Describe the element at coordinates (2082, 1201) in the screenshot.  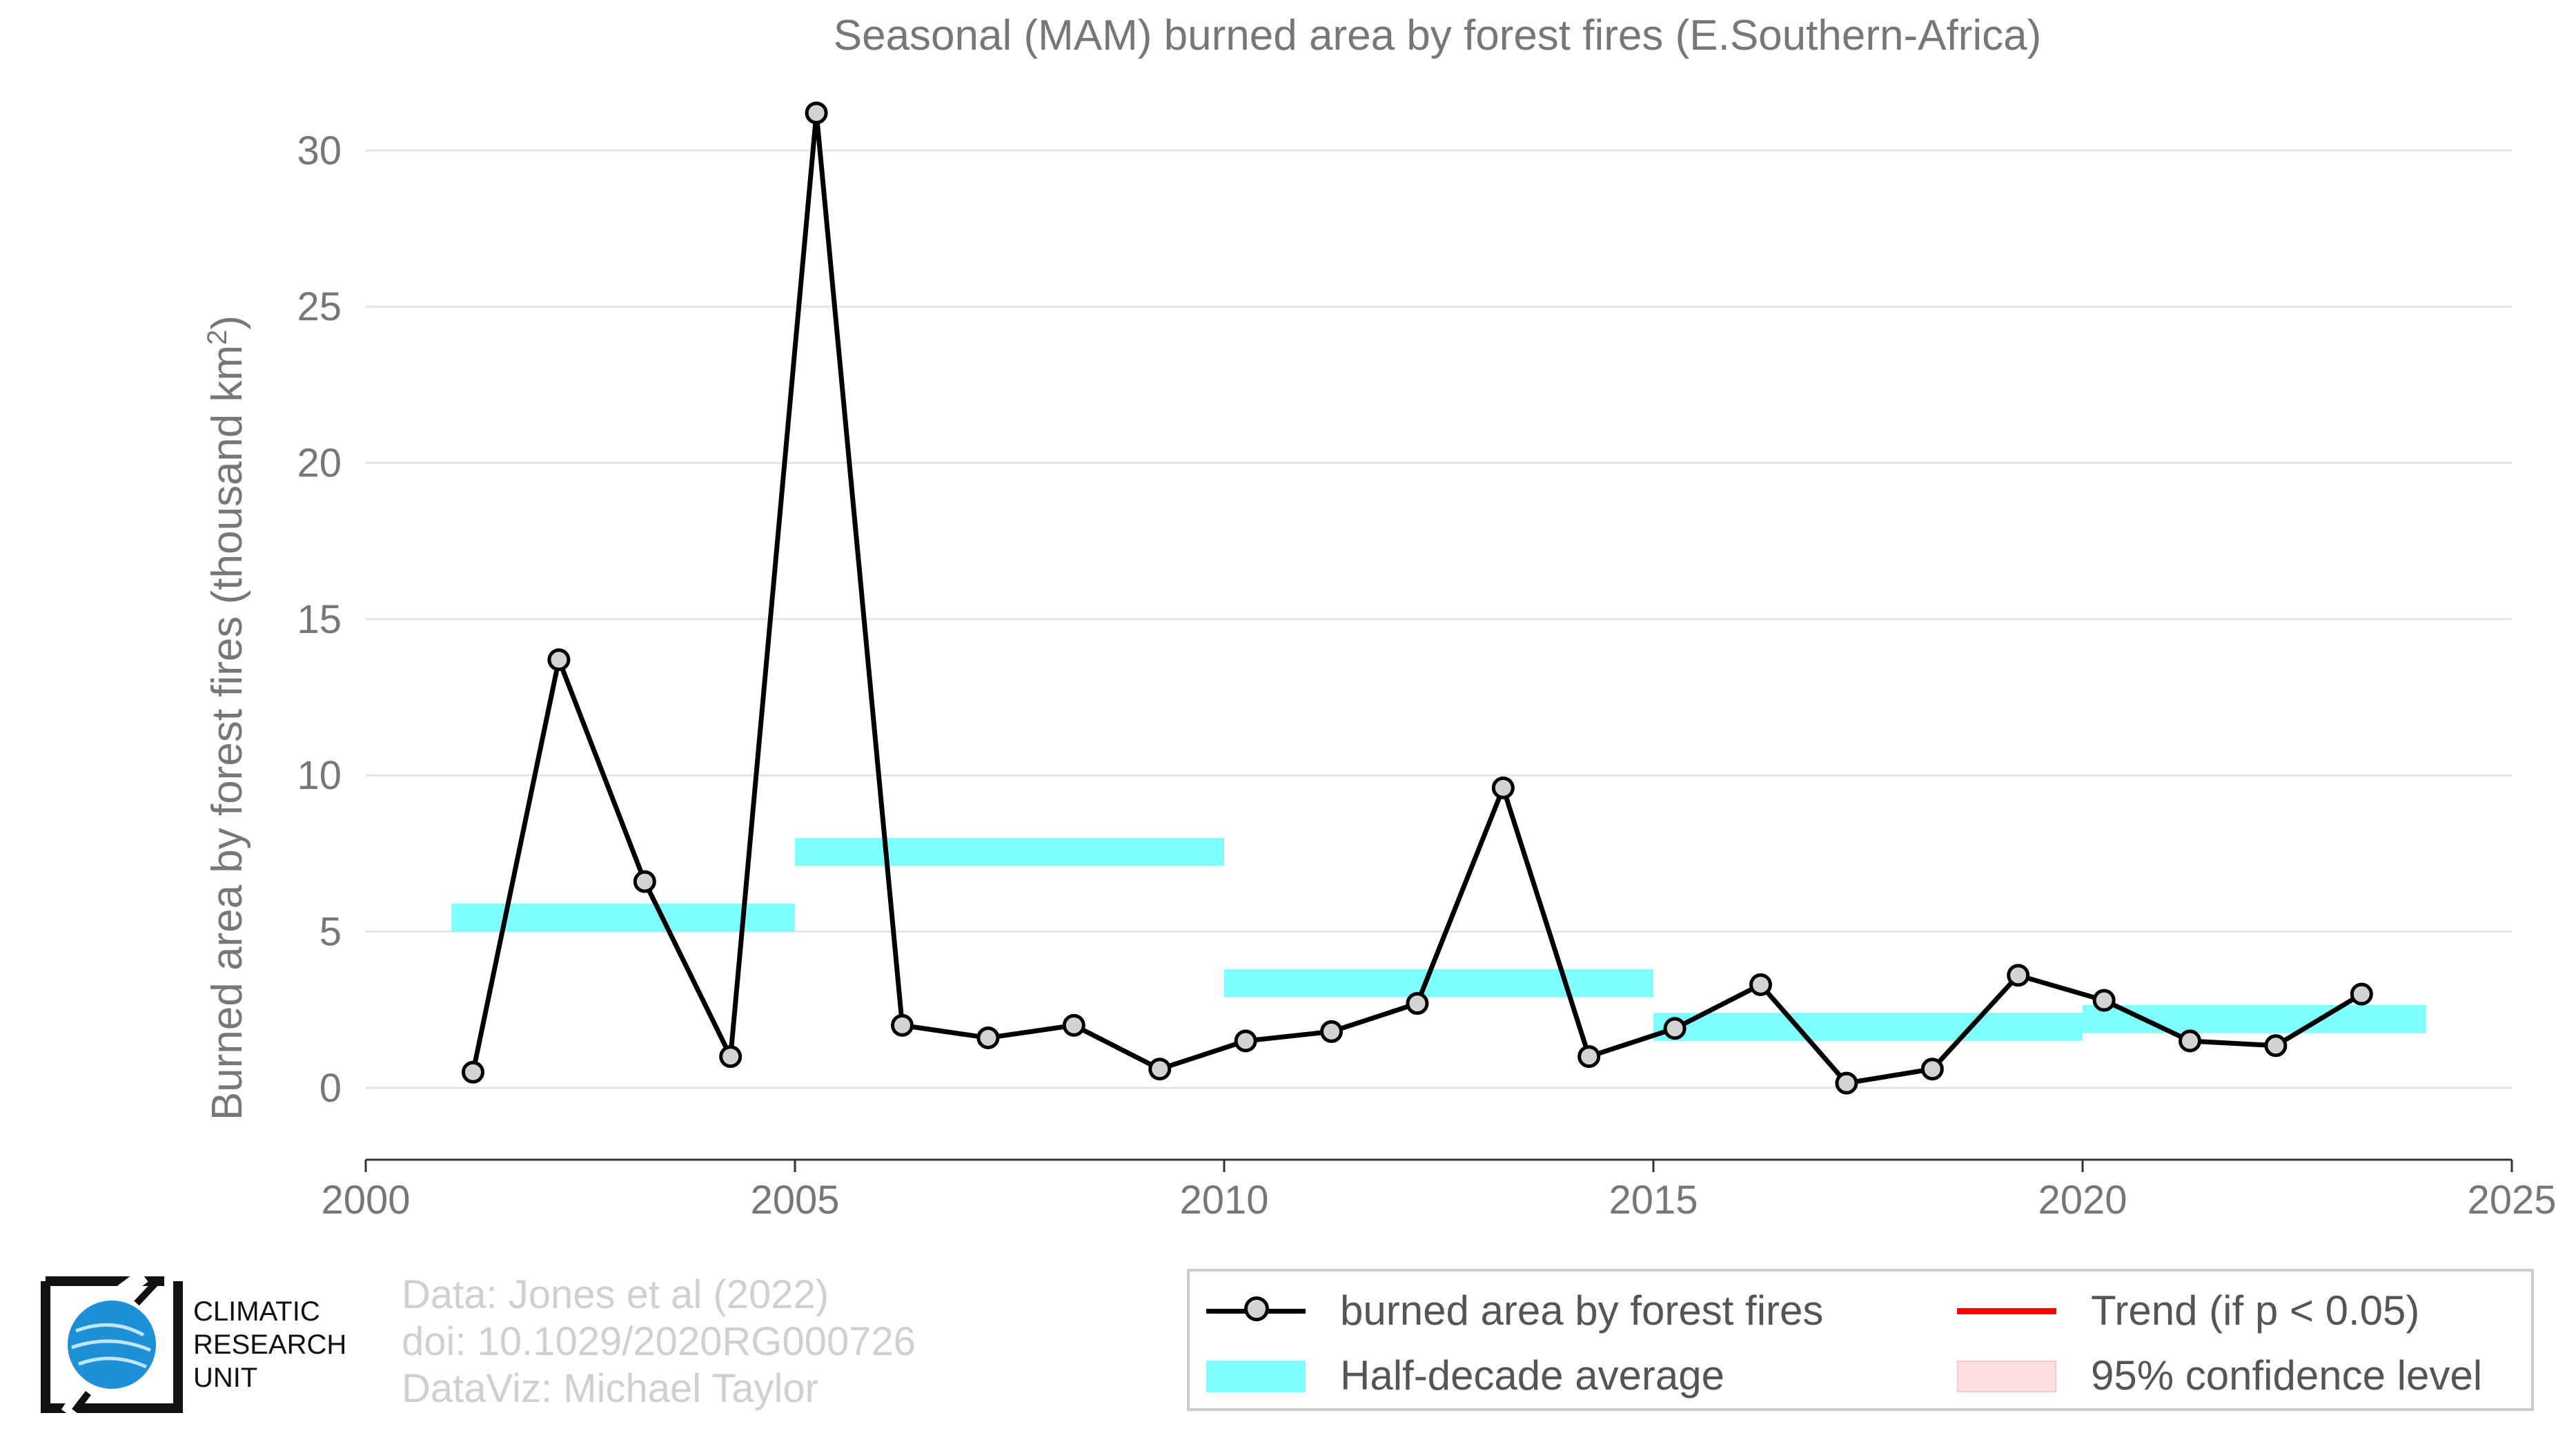
I see `x-tick-label: 2020` at that location.